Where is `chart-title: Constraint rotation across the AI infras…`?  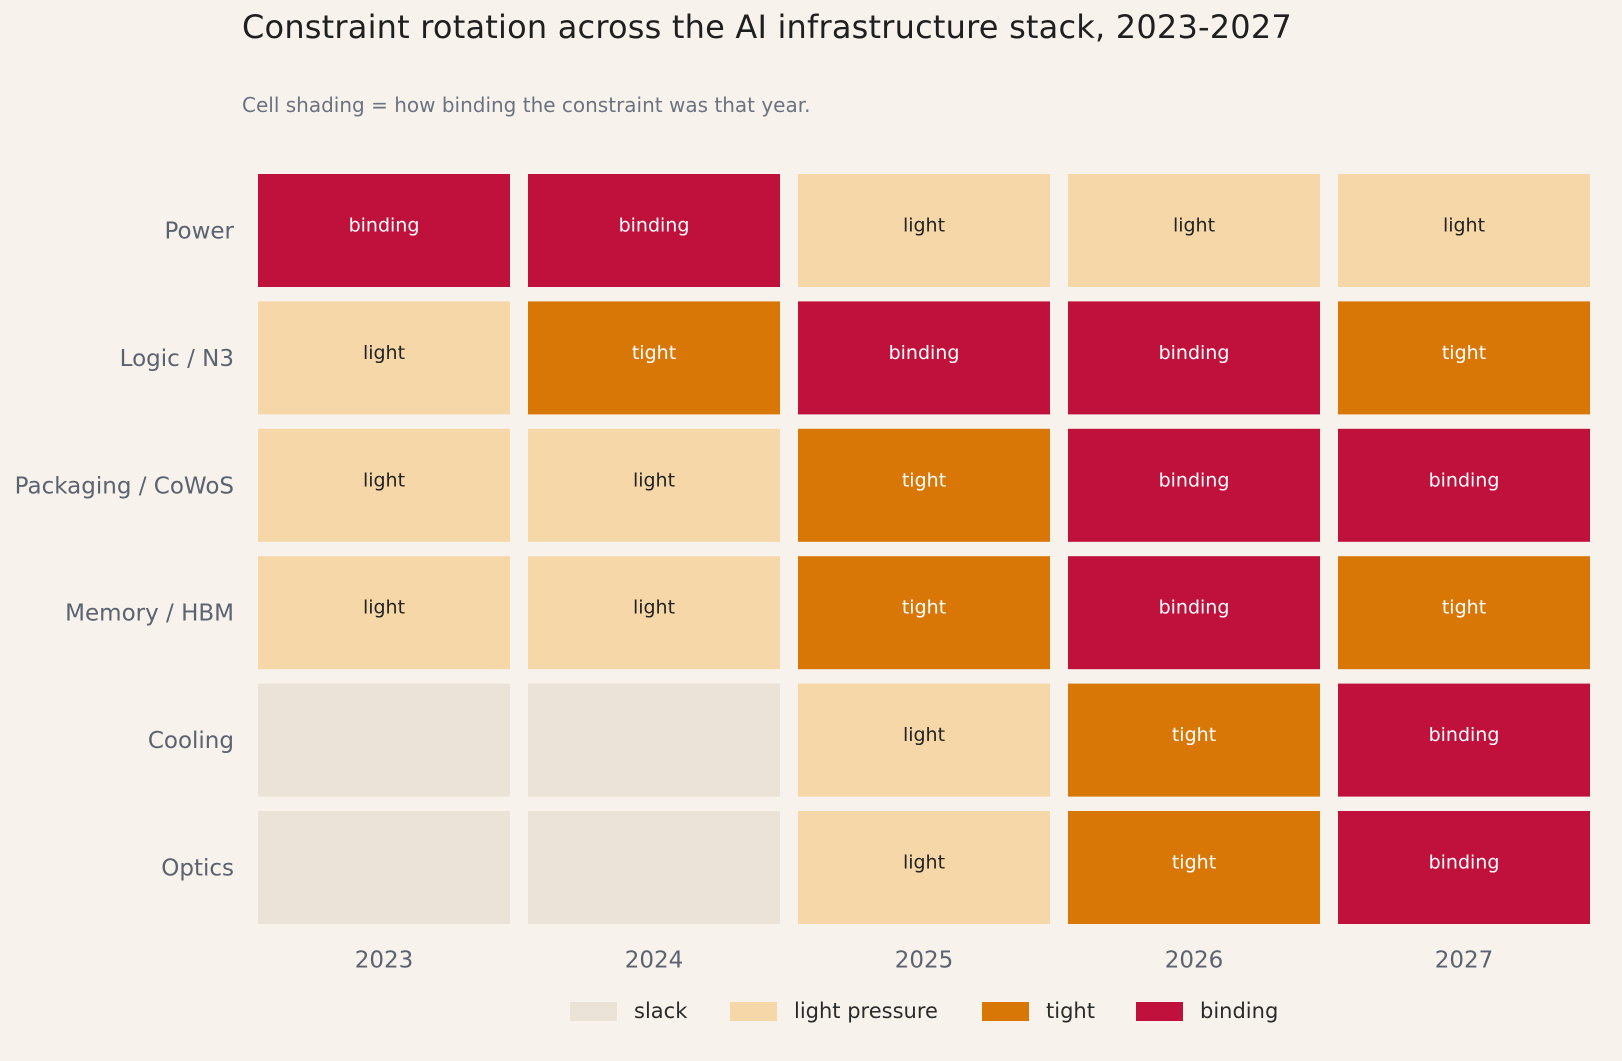 chart-title: Constraint rotation across the AI infras… is located at coordinates (767, 27).